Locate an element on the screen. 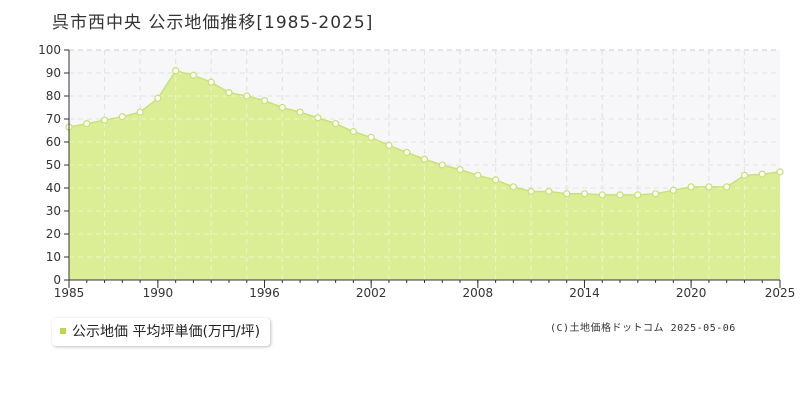 Image resolution: width=800 pixels, height=400 pixels. x-tick-label: 2014 is located at coordinates (584, 293).